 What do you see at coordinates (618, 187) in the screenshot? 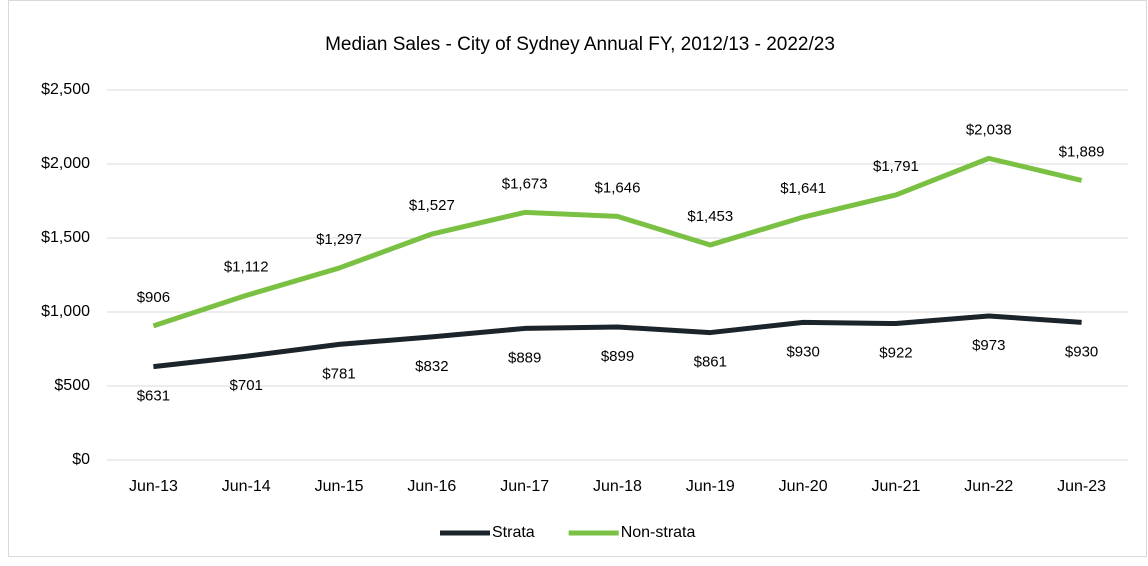
I see `data-label: $1,646` at bounding box center [618, 187].